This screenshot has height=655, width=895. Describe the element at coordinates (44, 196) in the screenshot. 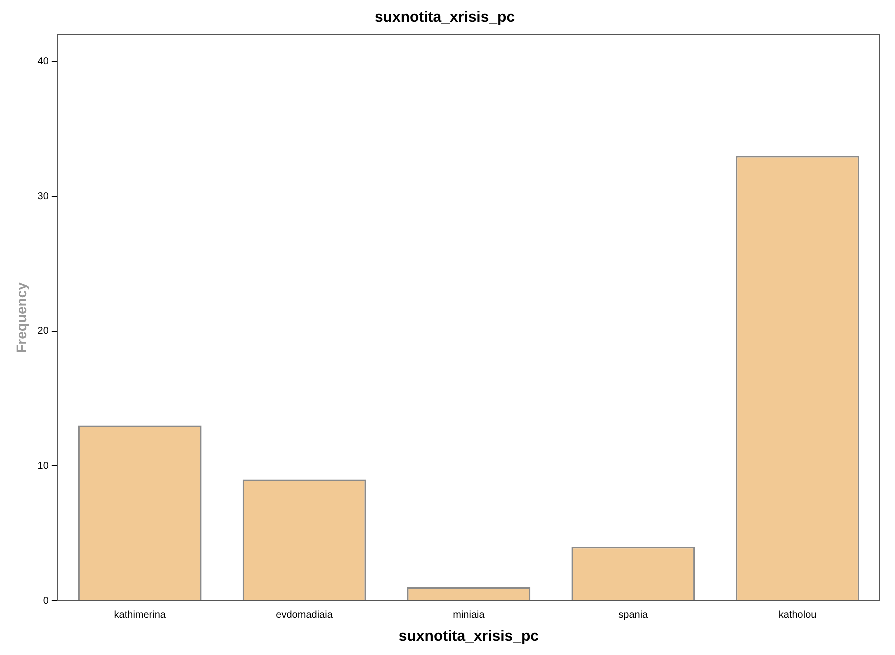

I see `y-tick-label: 30` at that location.